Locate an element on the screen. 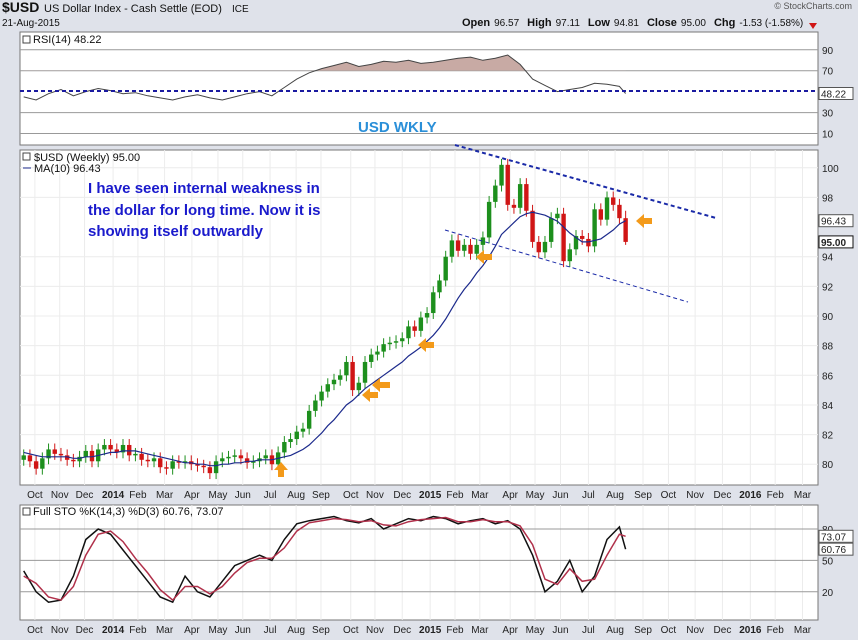 Image resolution: width=858 pixels, height=640 pixels. legend: MA(10) 96.43 is located at coordinates (67, 169).